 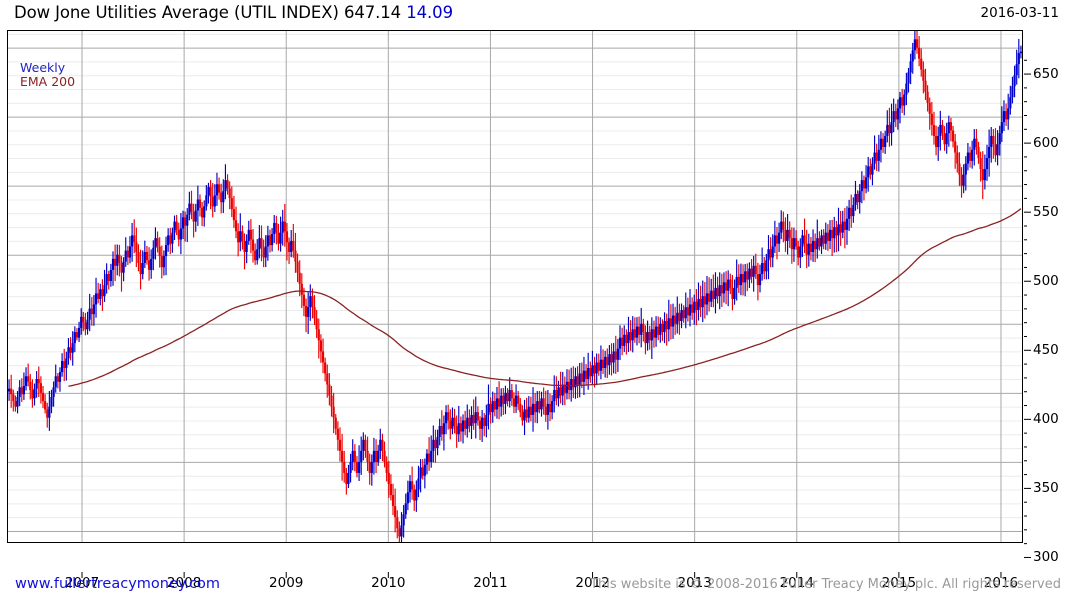 What do you see at coordinates (286, 583) in the screenshot?
I see `x-axis-label: 2009` at bounding box center [286, 583].